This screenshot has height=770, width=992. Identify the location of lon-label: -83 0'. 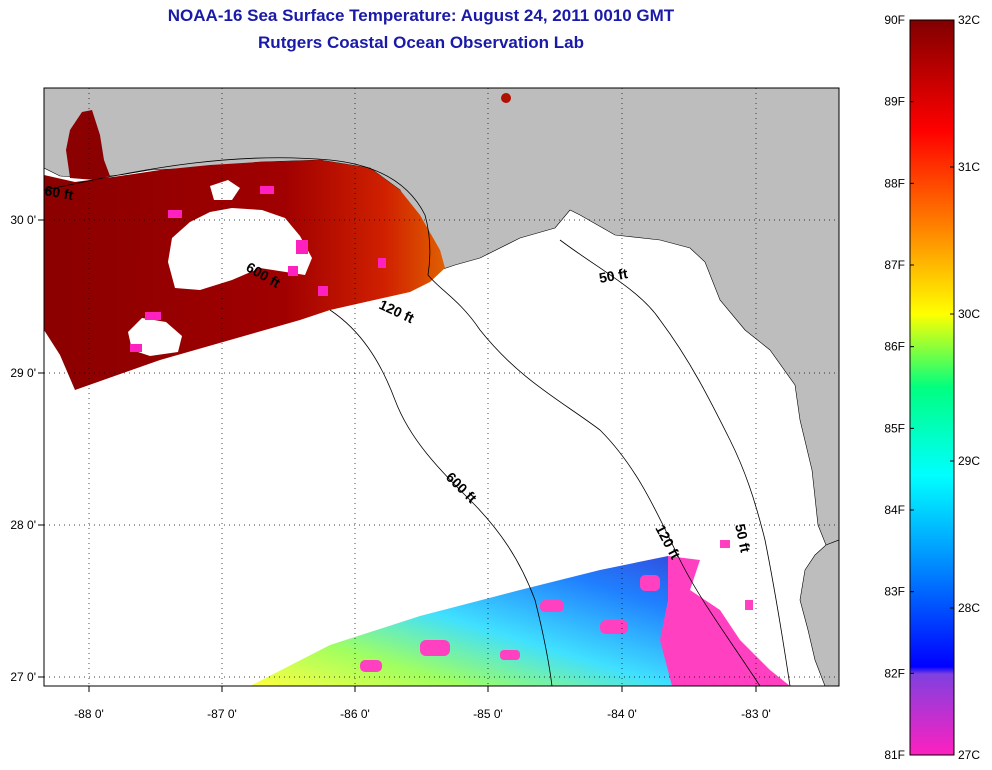
(756, 714).